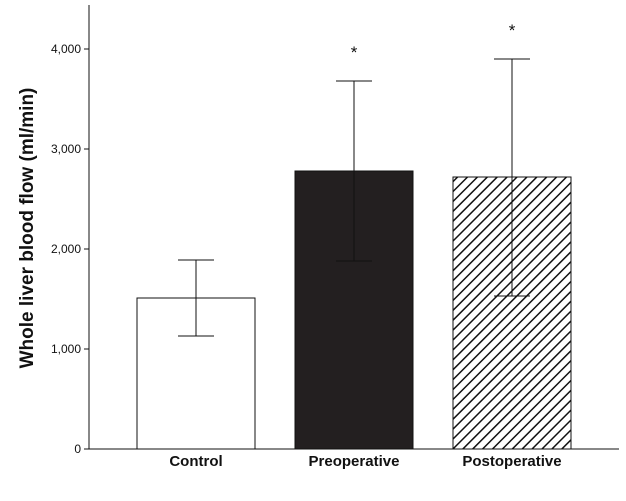 The image size is (626, 501). What do you see at coordinates (511, 461) in the screenshot?
I see `x-tick-label: Postoperative` at bounding box center [511, 461].